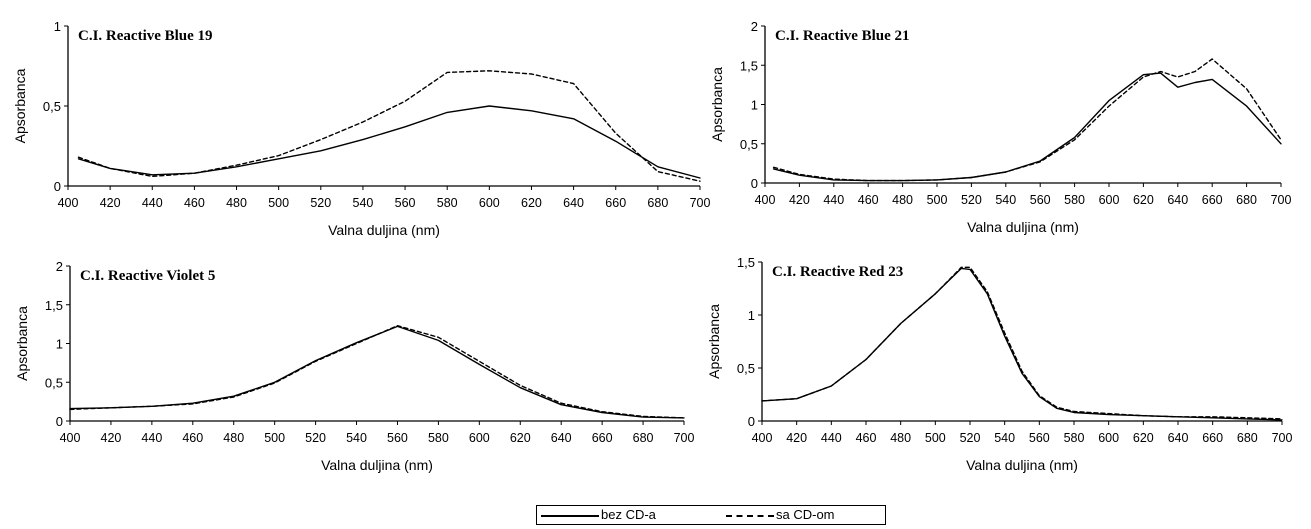  Describe the element at coordinates (750, 516) in the screenshot. I see `legend-swatch-dashed` at that location.